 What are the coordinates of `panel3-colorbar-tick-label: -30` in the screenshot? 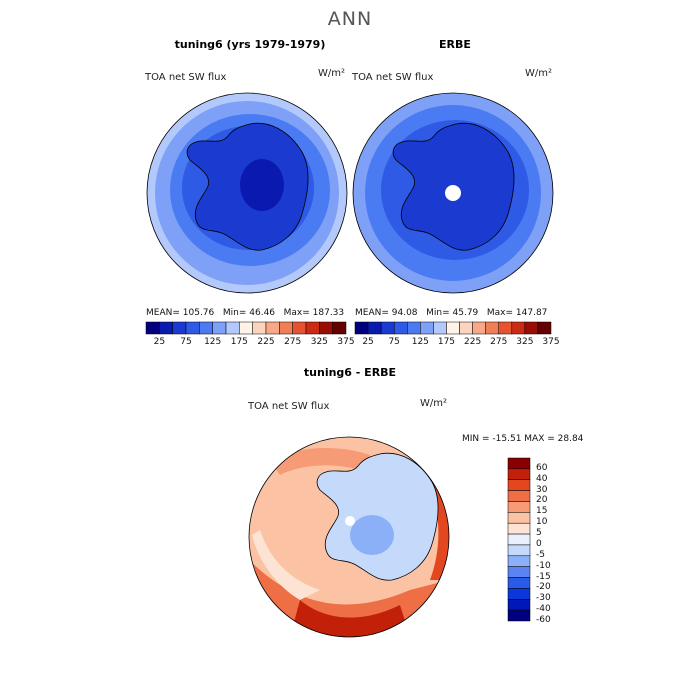 It's located at (543, 598).